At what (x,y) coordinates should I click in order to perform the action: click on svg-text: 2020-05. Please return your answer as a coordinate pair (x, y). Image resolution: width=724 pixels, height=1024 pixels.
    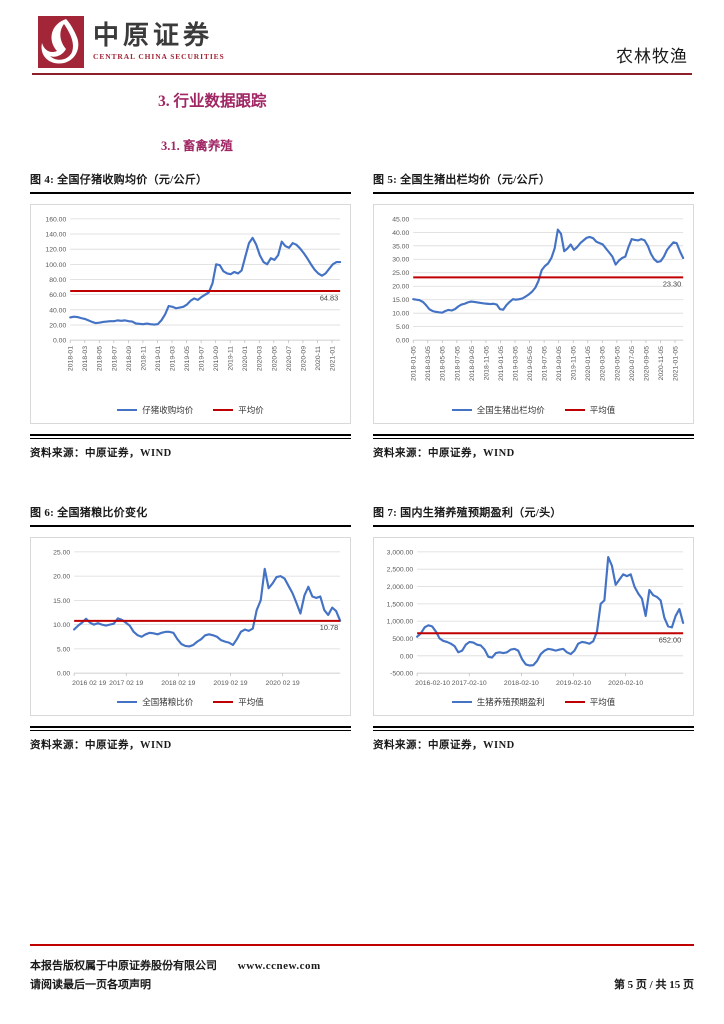
    Looking at the image, I should click on (274, 358).